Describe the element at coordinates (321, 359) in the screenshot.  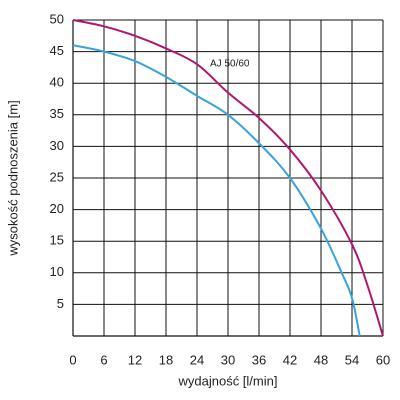
I see `x-tick-label: 48` at that location.